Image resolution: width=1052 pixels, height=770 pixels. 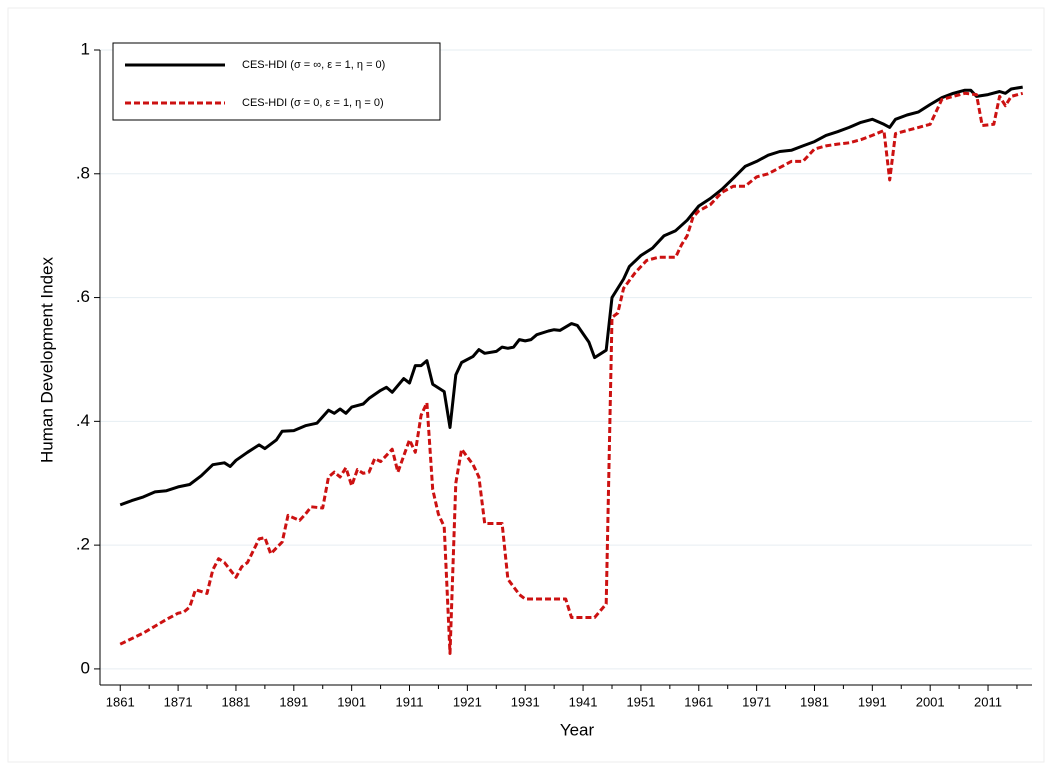 I want to click on y-tick-label: .2, so click(x=83, y=544).